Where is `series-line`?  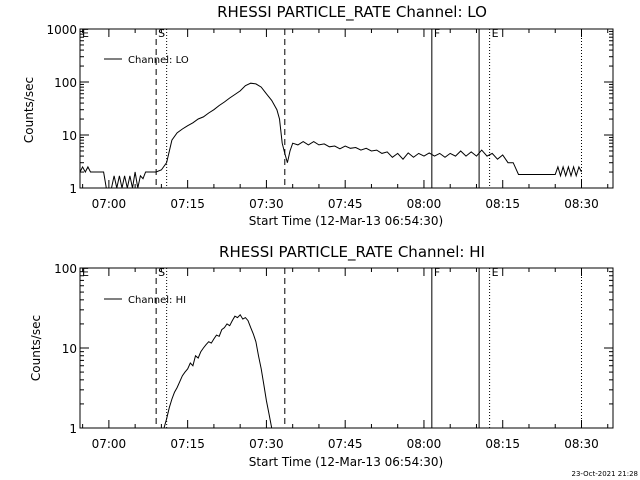
series-line is located at coordinates (218, 371).